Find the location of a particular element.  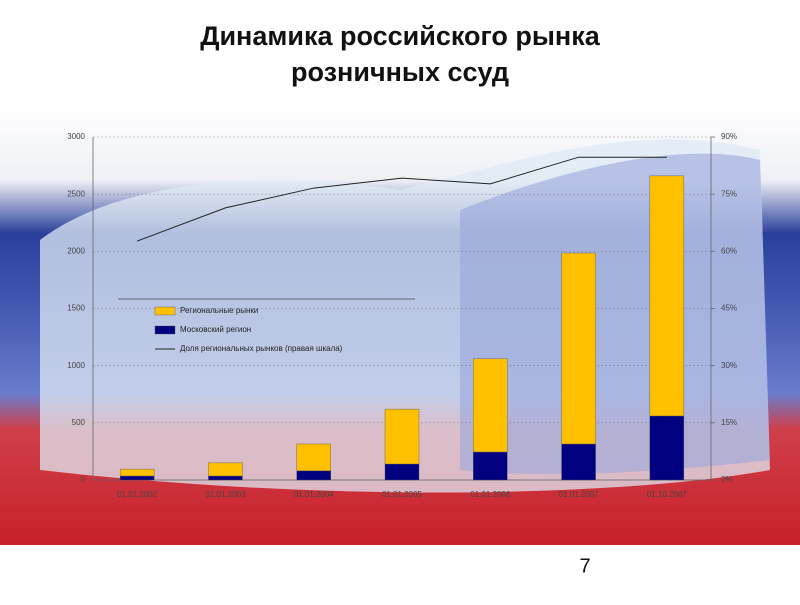

y2-tick-label: 60% is located at coordinates (729, 250).